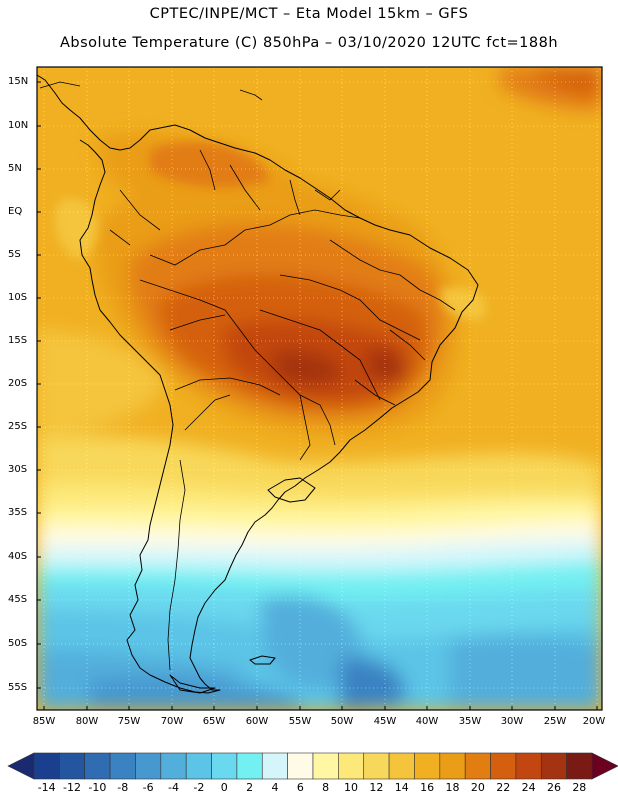 Image resolution: width=618 pixels, height=800 pixels. I want to click on colorbar-label: -6, so click(148, 787).